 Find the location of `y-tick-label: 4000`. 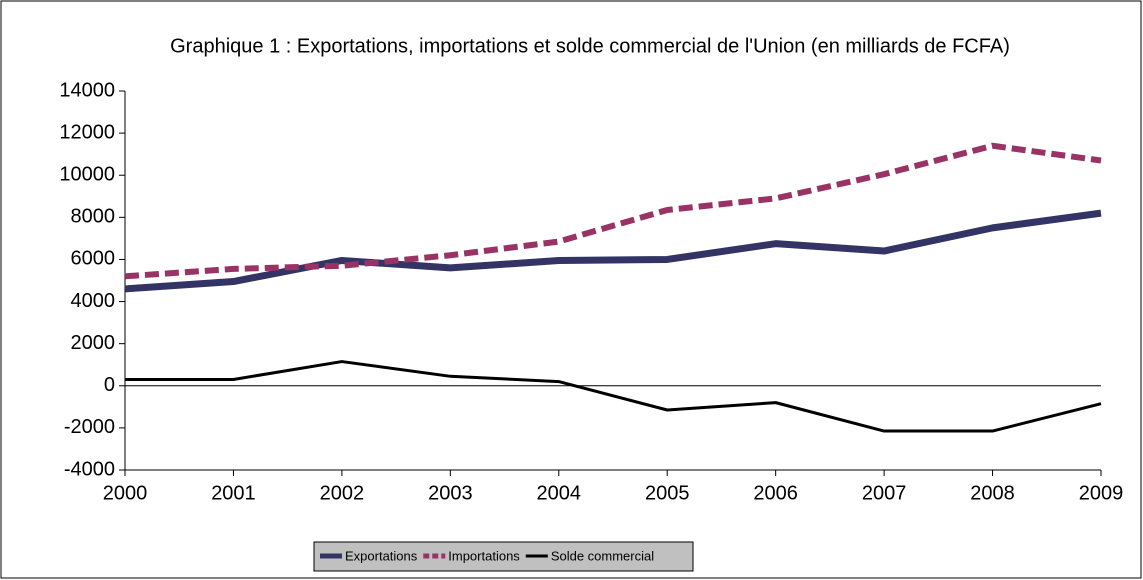

y-tick-label: 4000 is located at coordinates (93, 301).